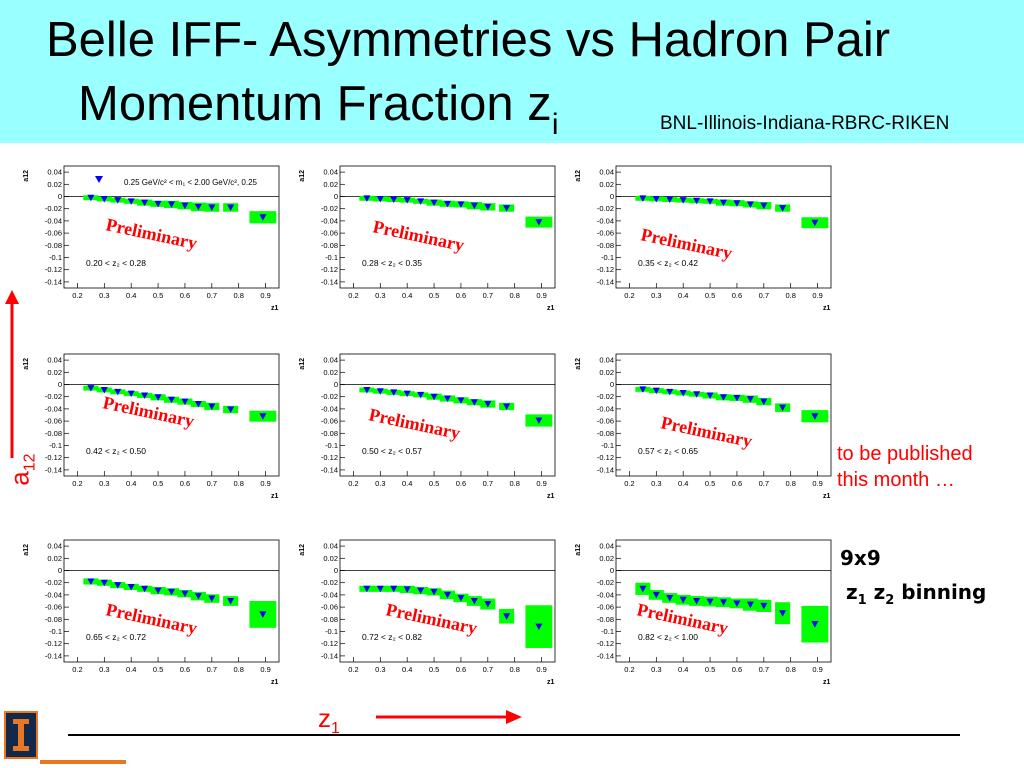 This screenshot has height=768, width=1024. Describe the element at coordinates (668, 451) in the screenshot. I see `z2-range-label: 0.57 < z₂ < 0.65` at that location.